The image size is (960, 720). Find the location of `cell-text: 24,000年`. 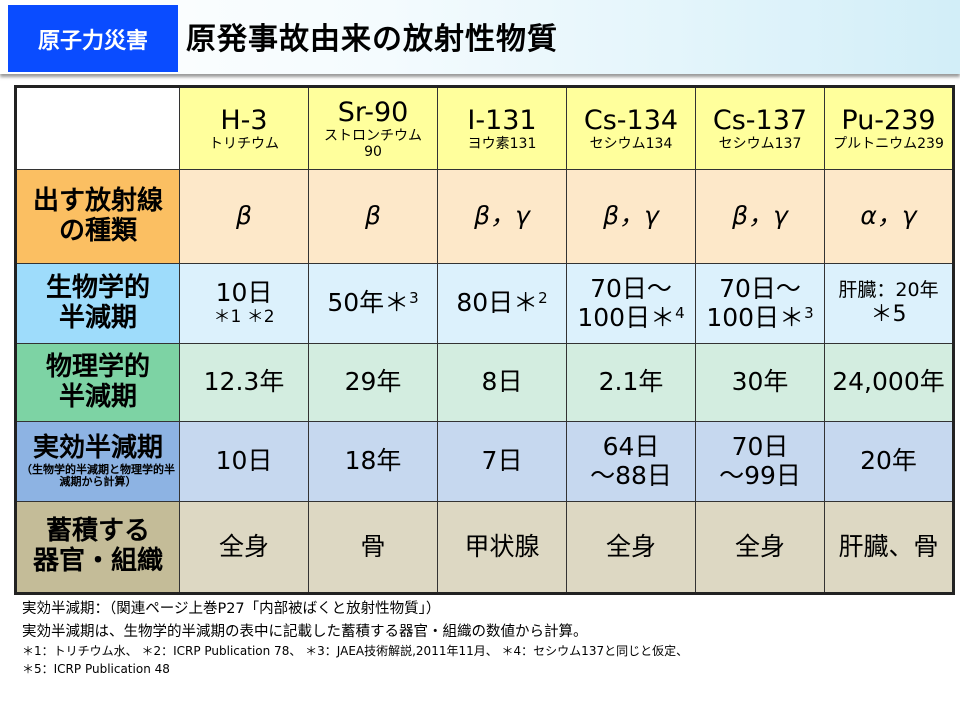

cell-text: 24,000年 is located at coordinates (888, 382).